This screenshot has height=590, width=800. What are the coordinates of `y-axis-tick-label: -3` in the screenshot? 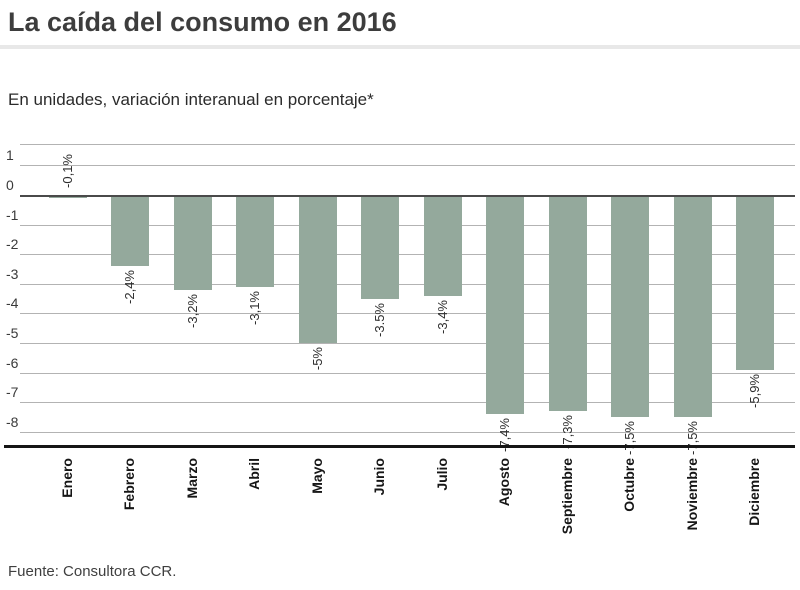 It's located at (12, 274).